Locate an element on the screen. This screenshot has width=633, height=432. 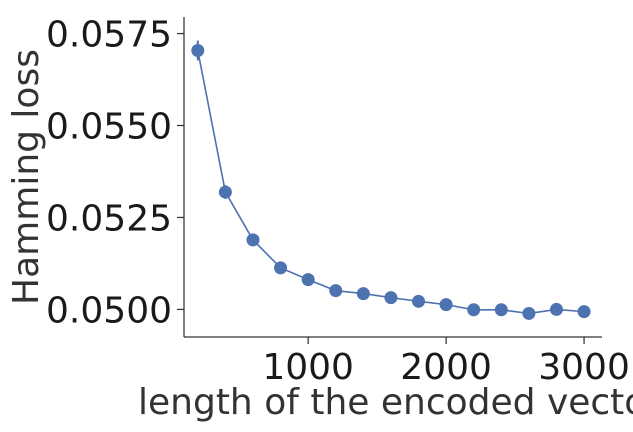
x-ticks: 1000 2000 3000 is located at coordinates (446, 362).